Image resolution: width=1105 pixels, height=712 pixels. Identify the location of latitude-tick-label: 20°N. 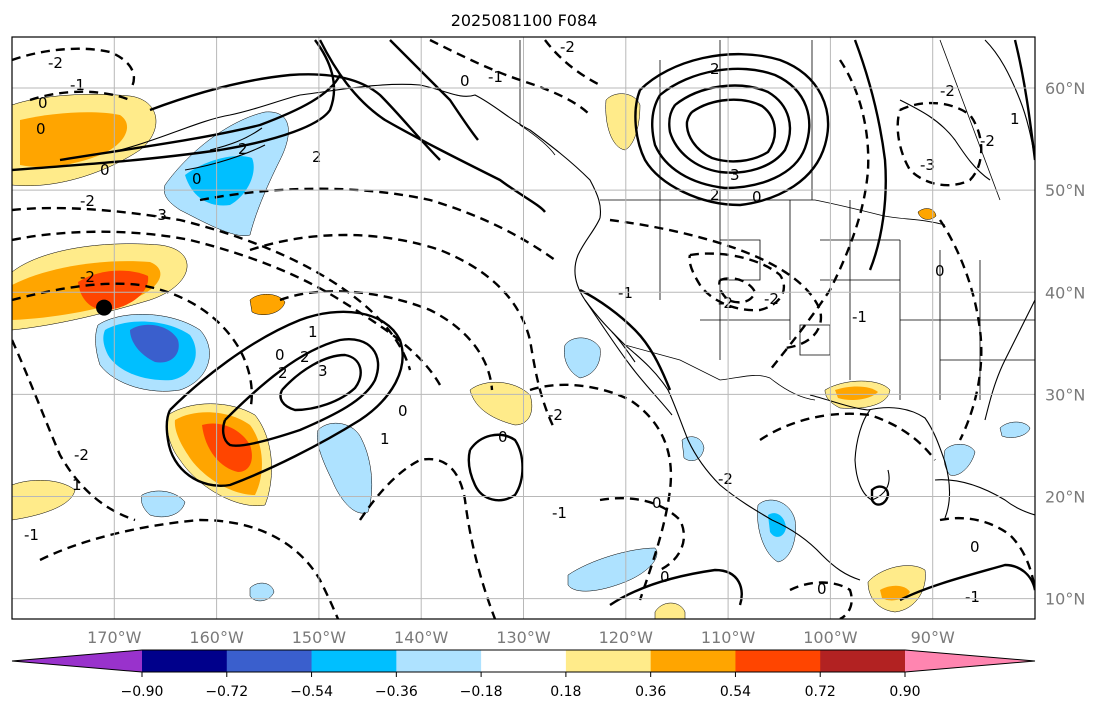
(1065, 496).